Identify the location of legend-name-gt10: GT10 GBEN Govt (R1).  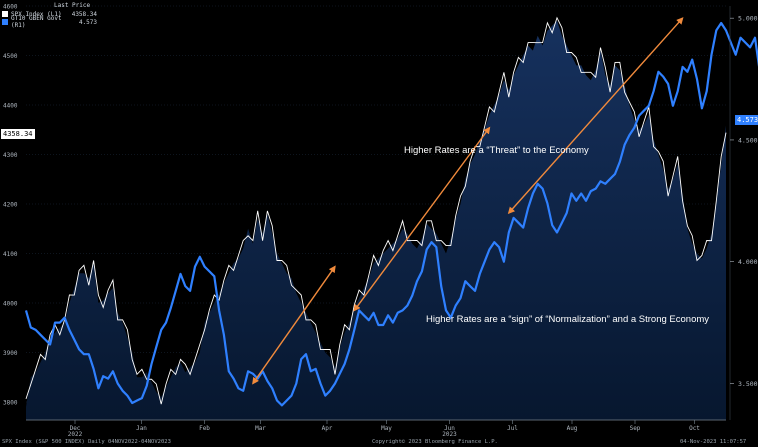
(36, 22).